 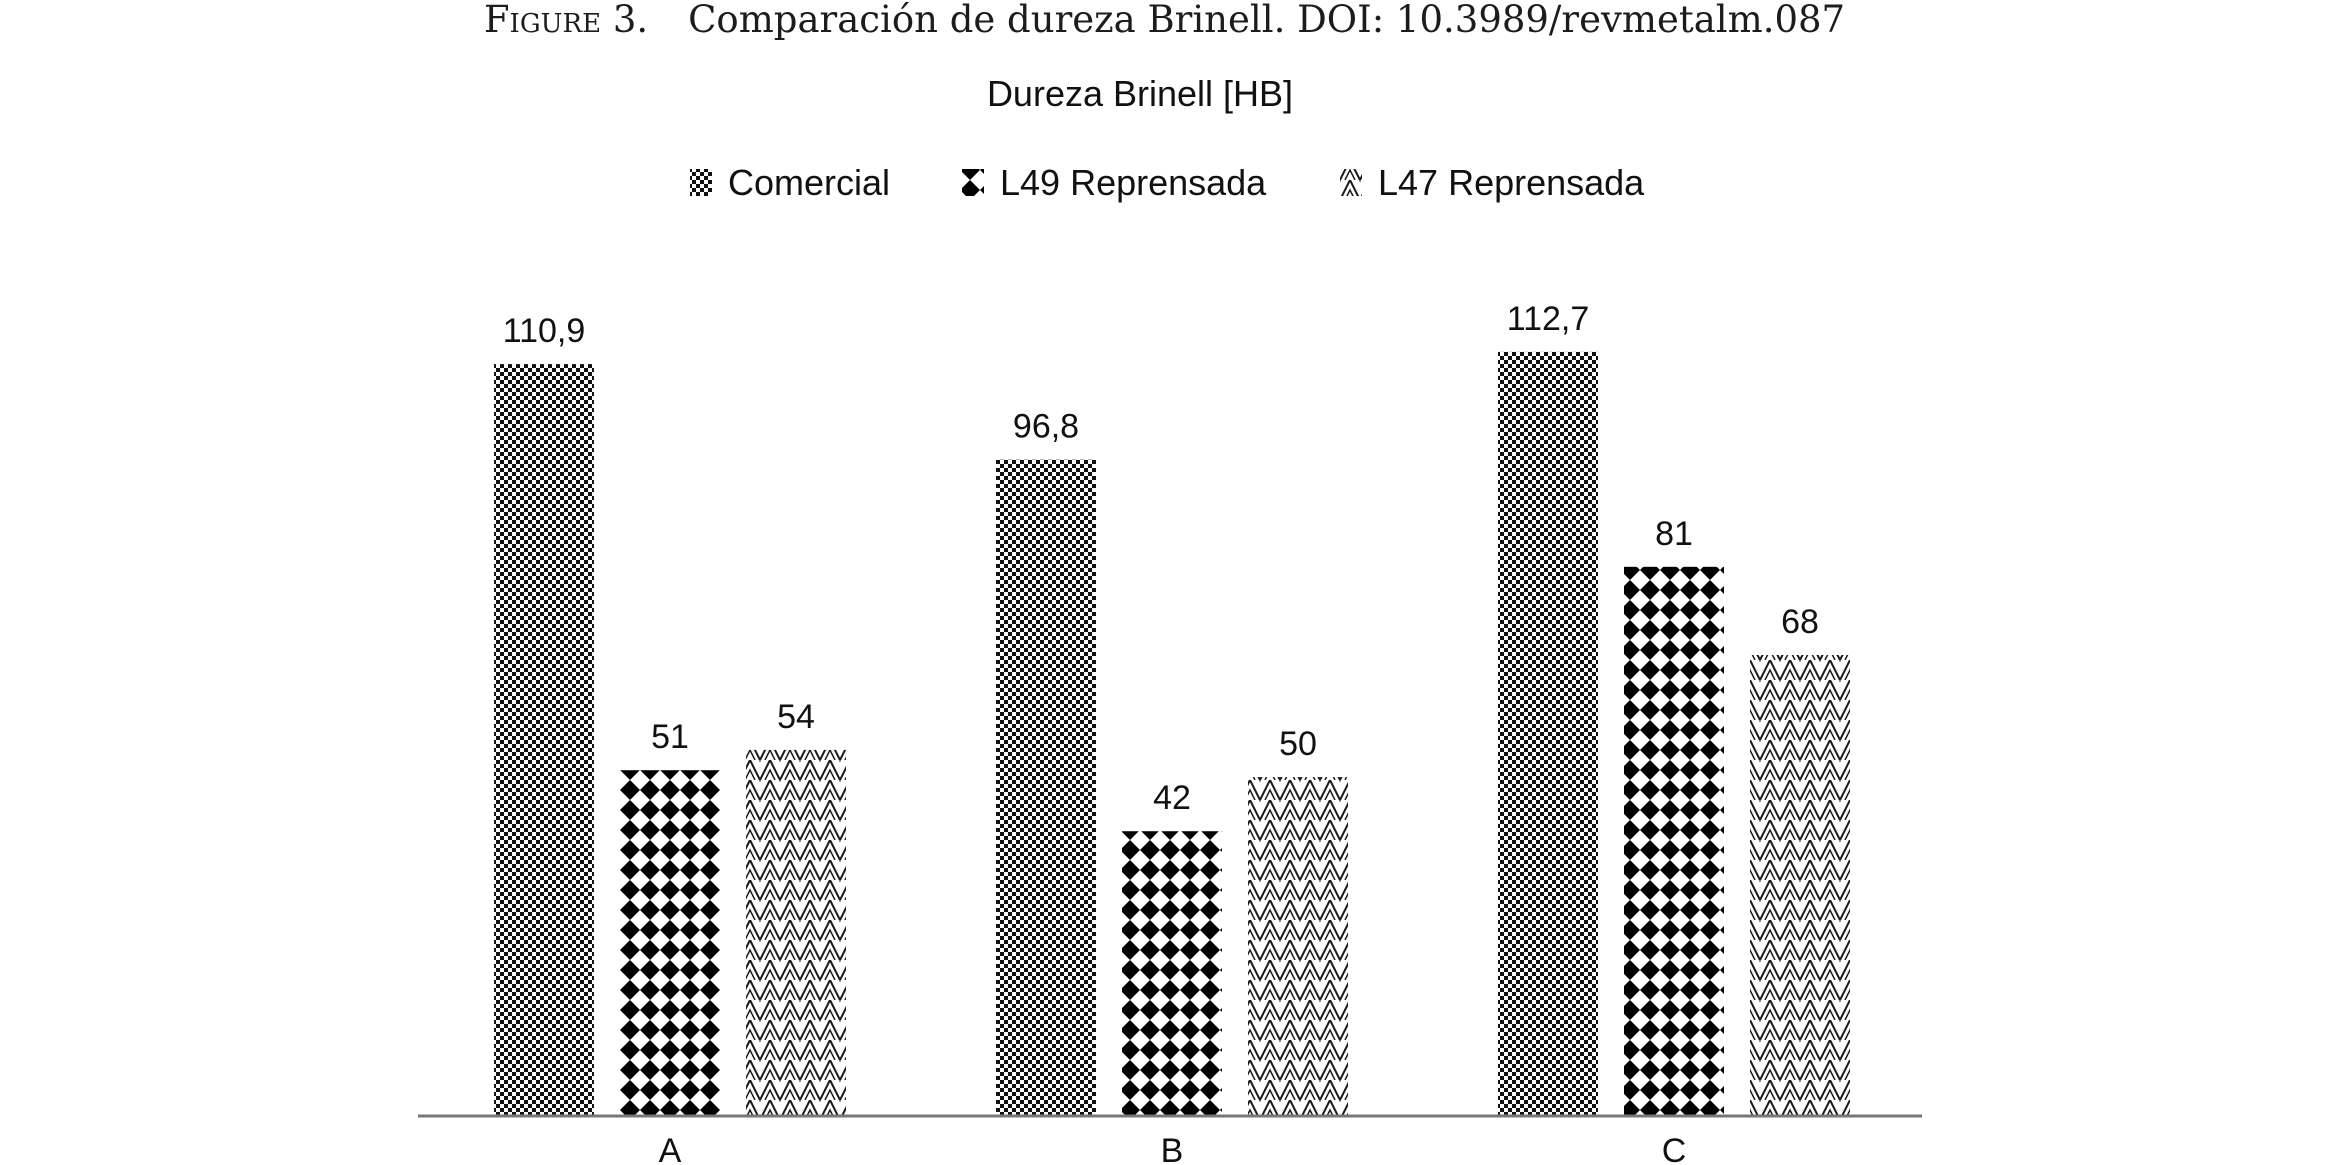 What do you see at coordinates (701, 182) in the screenshot?
I see `legend-swatch-comercial` at bounding box center [701, 182].